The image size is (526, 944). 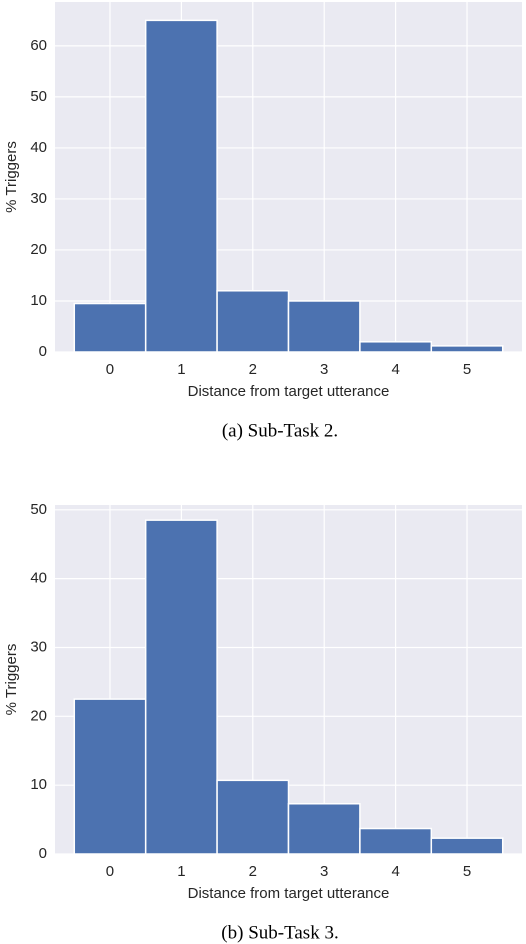 I want to click on caption: (a) Sub-Task 2., so click(x=280, y=430).